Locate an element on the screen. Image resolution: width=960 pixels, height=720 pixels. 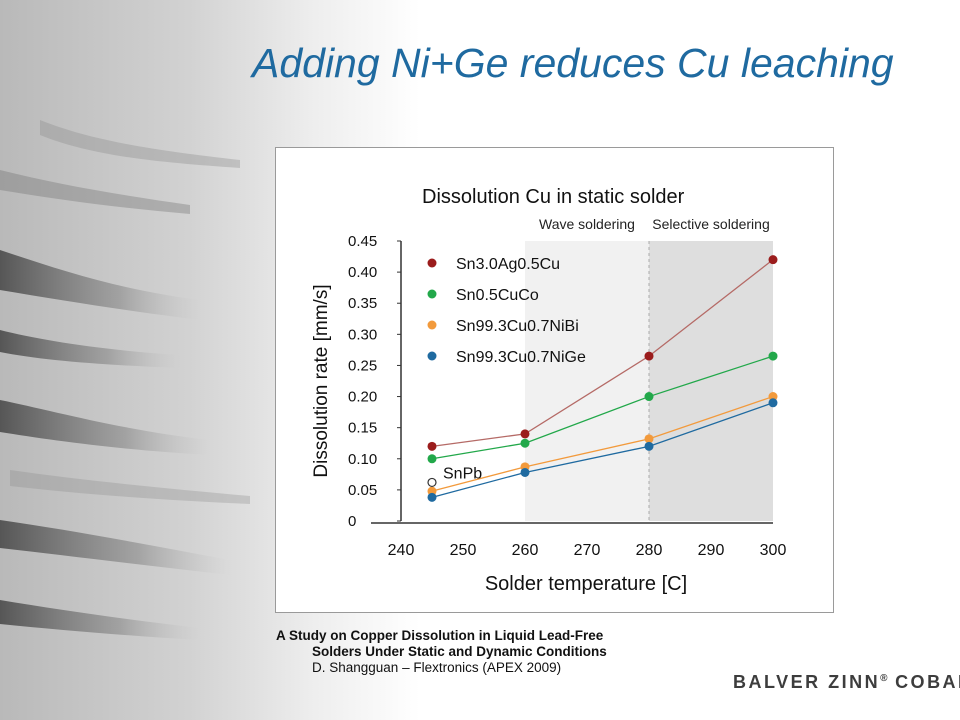
series-layer is located at coordinates (602, 378).